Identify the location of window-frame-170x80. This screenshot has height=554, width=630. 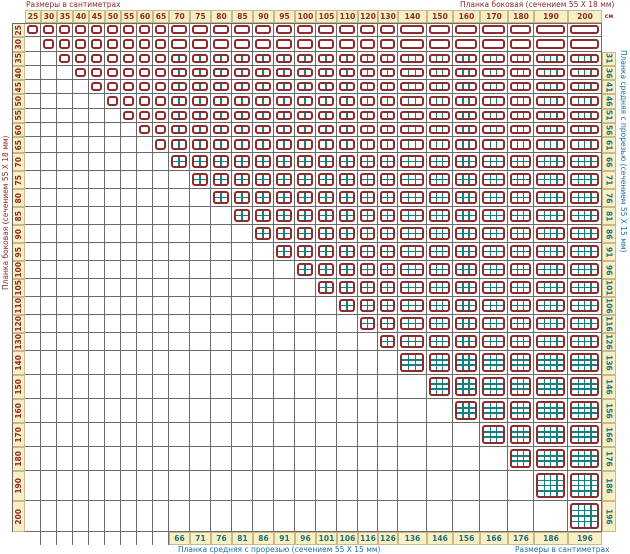
(493, 197).